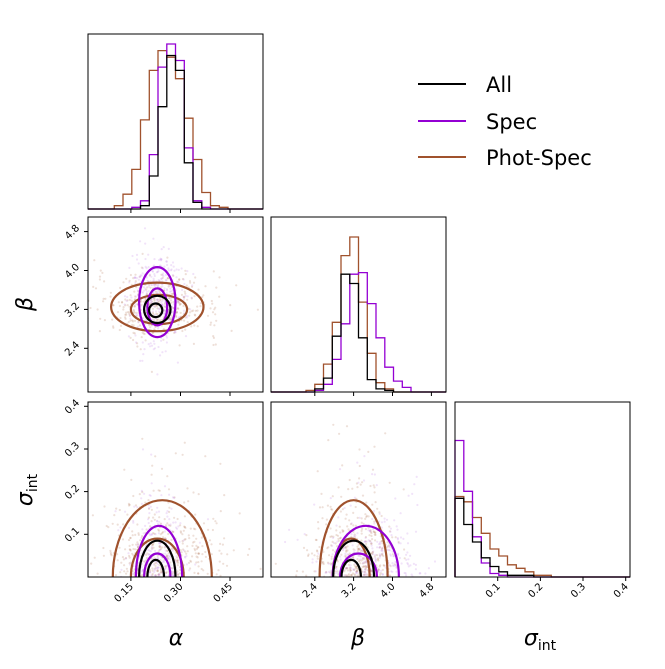  I want to click on y-tick-label: 2.4, so click(72, 349).